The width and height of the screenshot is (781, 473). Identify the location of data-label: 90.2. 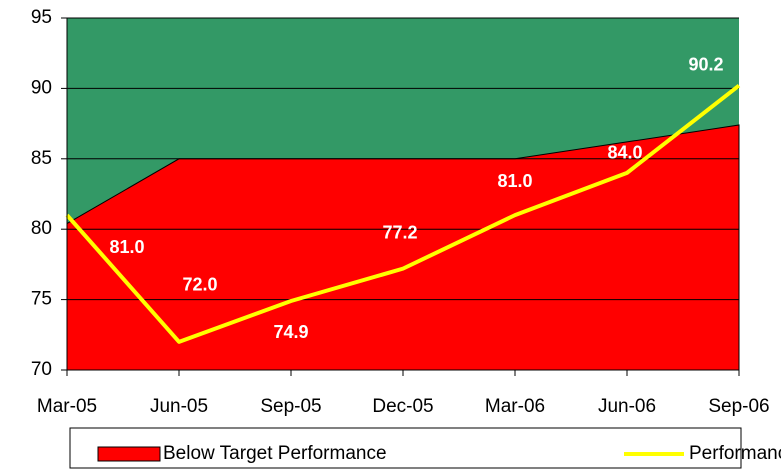
(705, 64).